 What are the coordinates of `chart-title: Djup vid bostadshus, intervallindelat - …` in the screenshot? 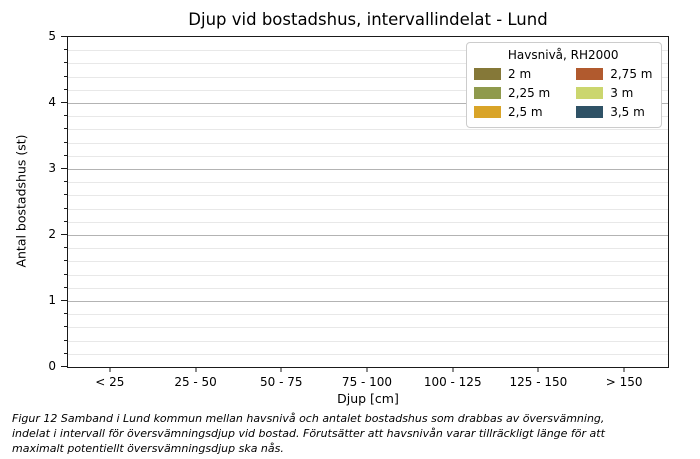 It's located at (368, 19).